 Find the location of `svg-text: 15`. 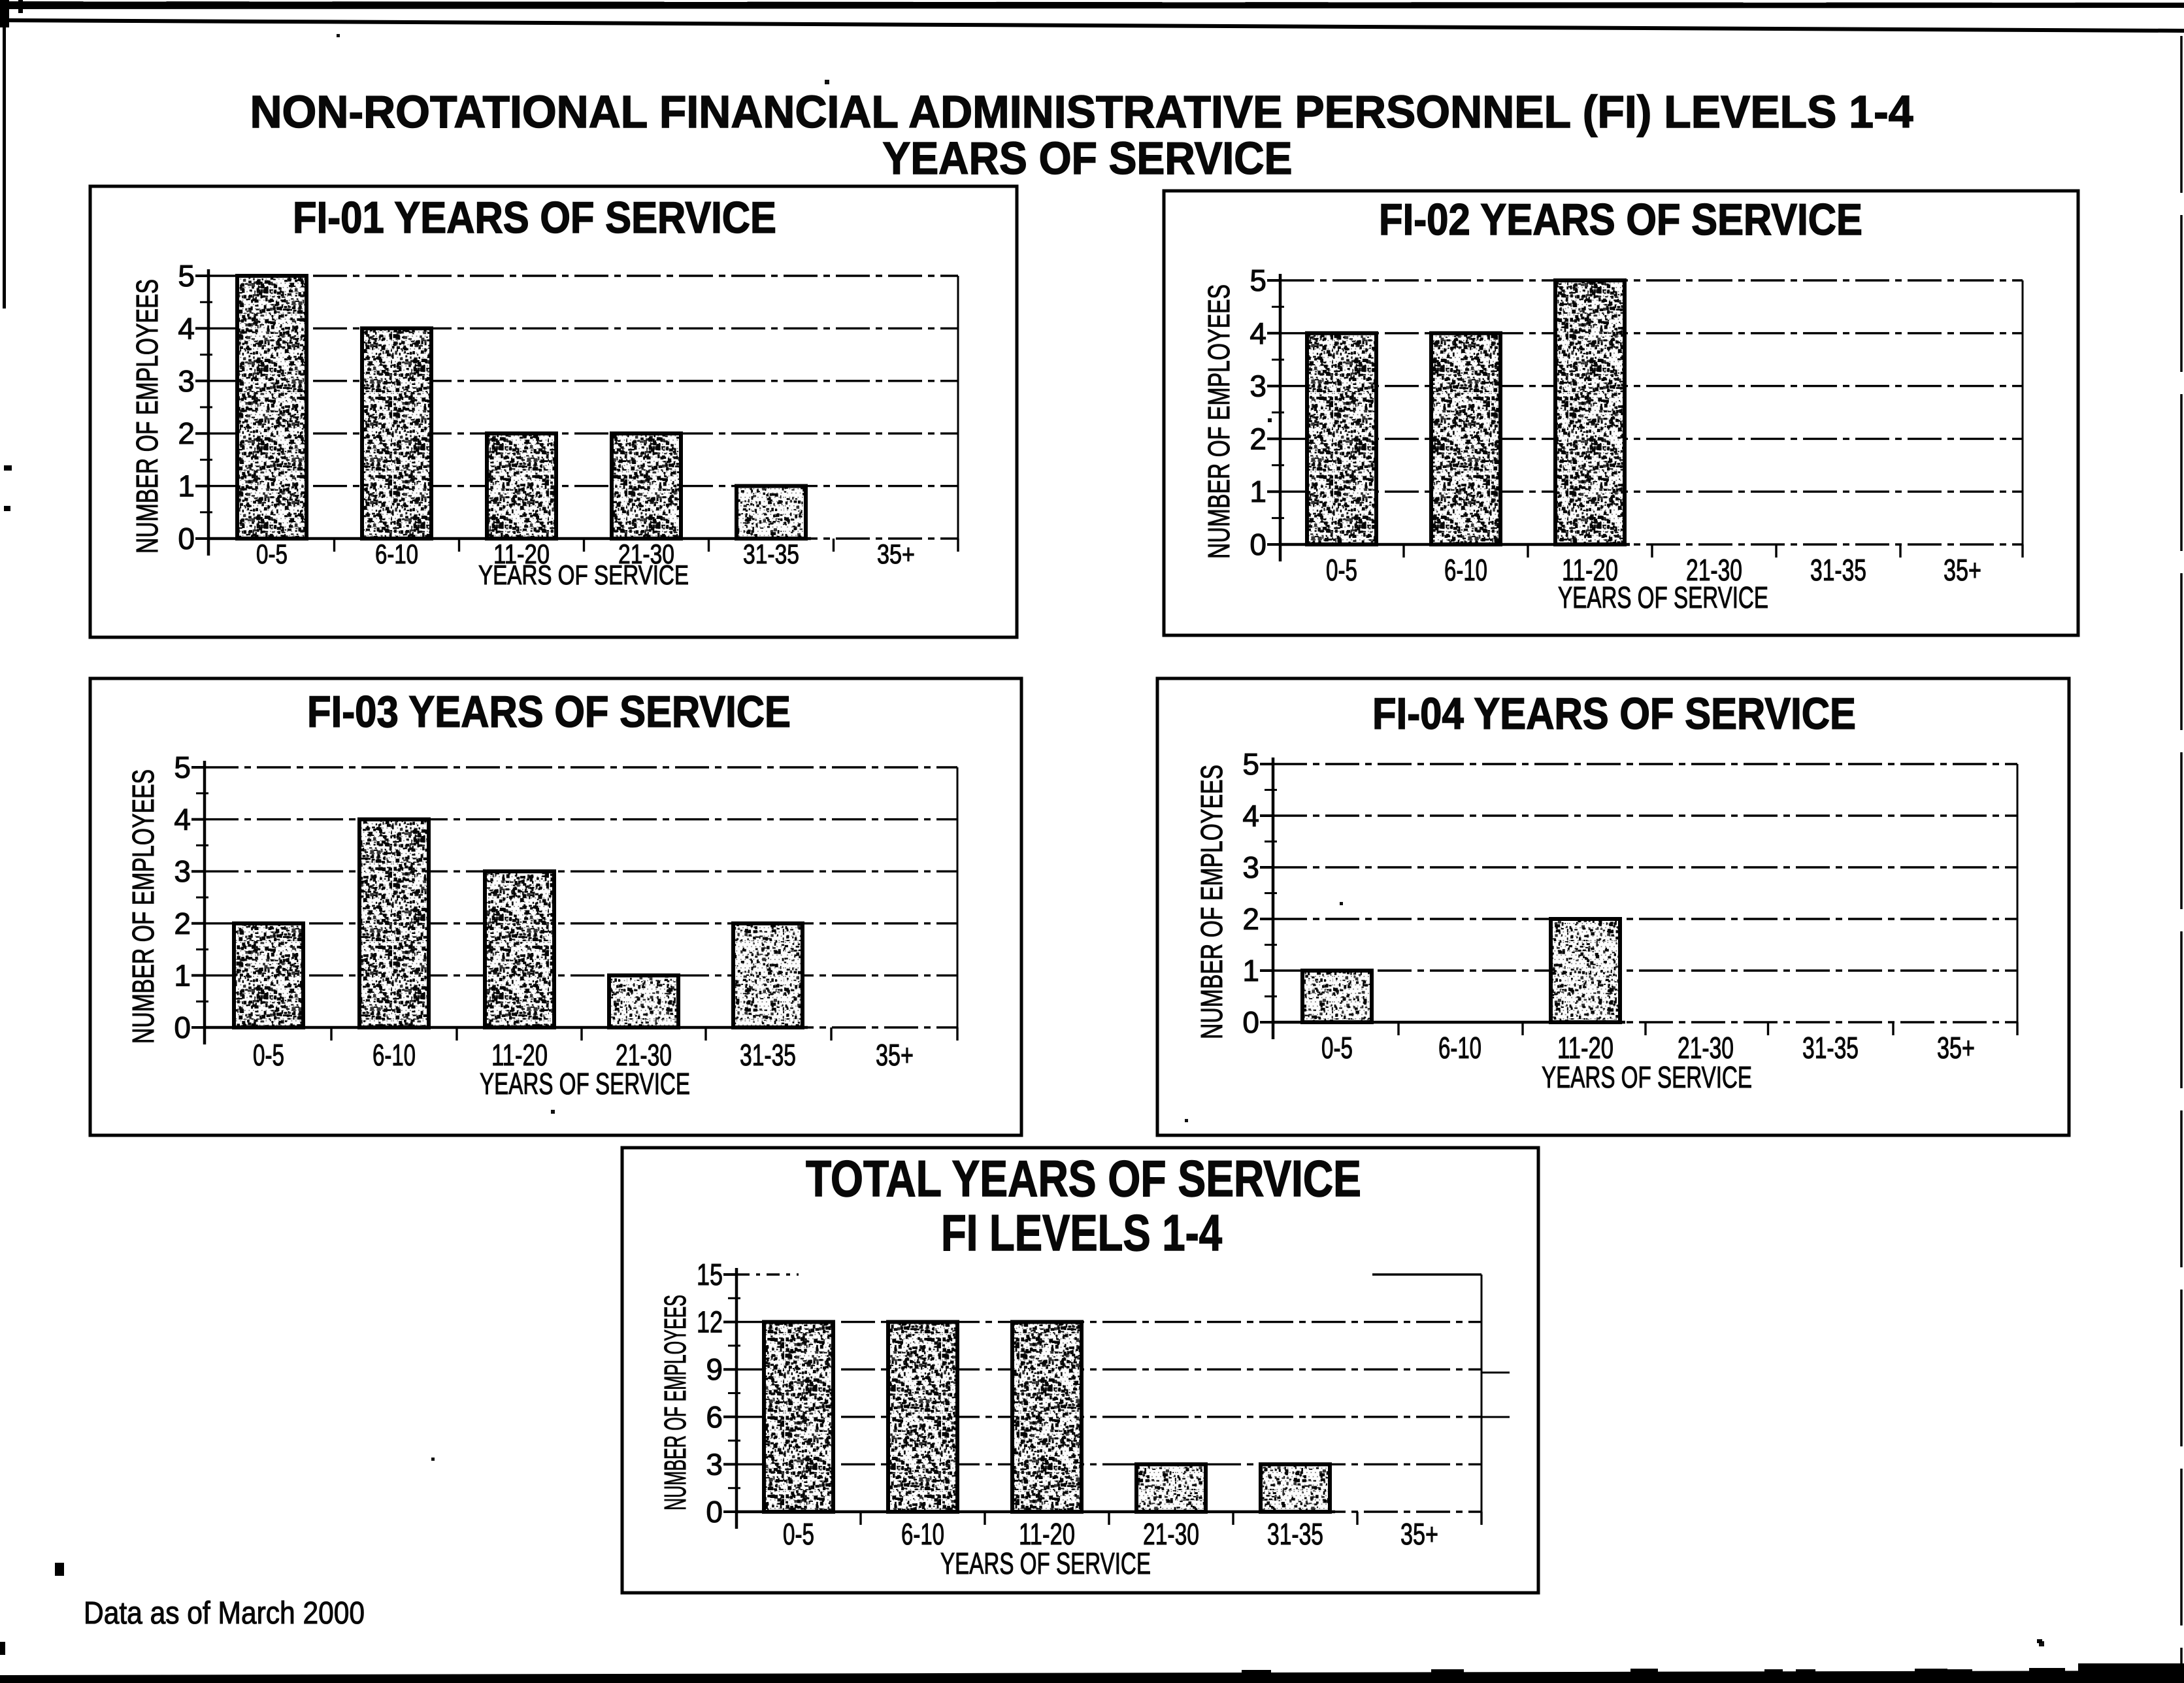

svg-text: 15 is located at coordinates (710, 1274).